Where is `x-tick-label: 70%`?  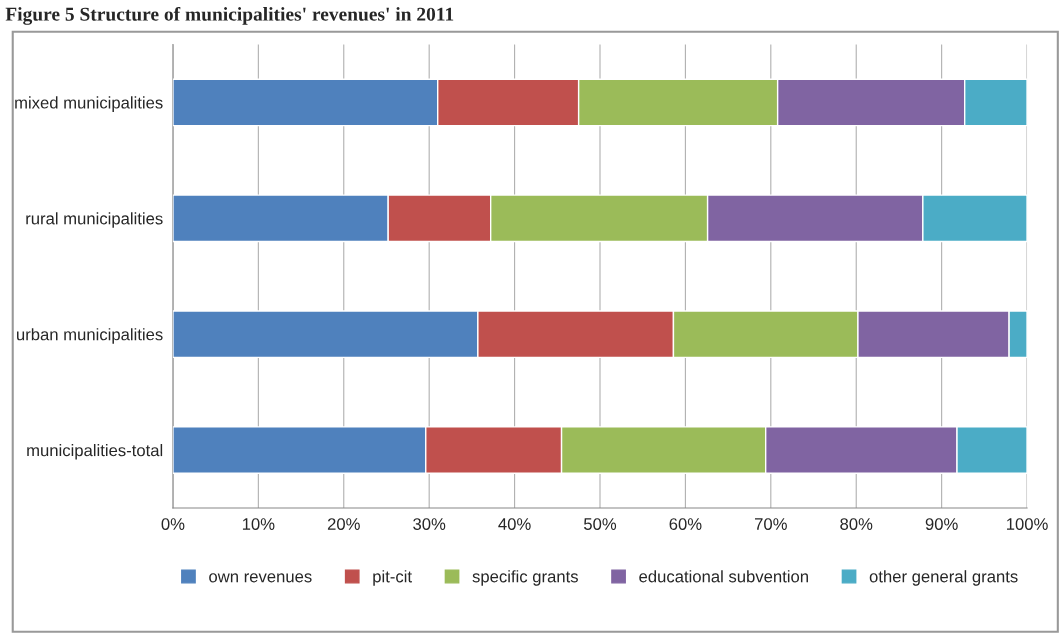 x-tick-label: 70% is located at coordinates (770, 524).